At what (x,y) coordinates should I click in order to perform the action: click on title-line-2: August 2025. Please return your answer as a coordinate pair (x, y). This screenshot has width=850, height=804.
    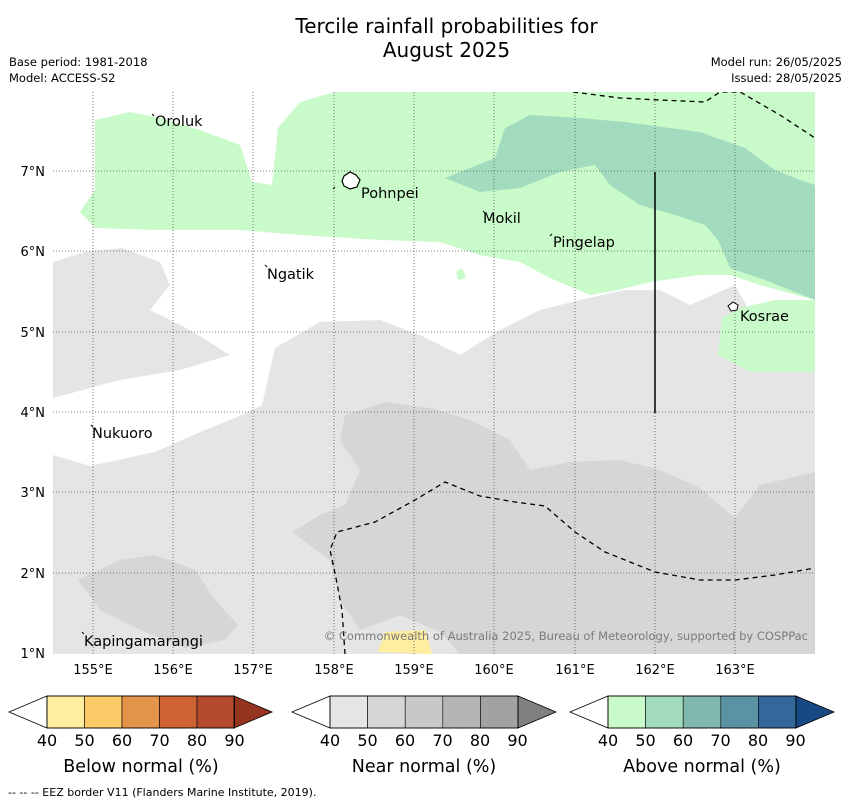
    Looking at the image, I should click on (446, 50).